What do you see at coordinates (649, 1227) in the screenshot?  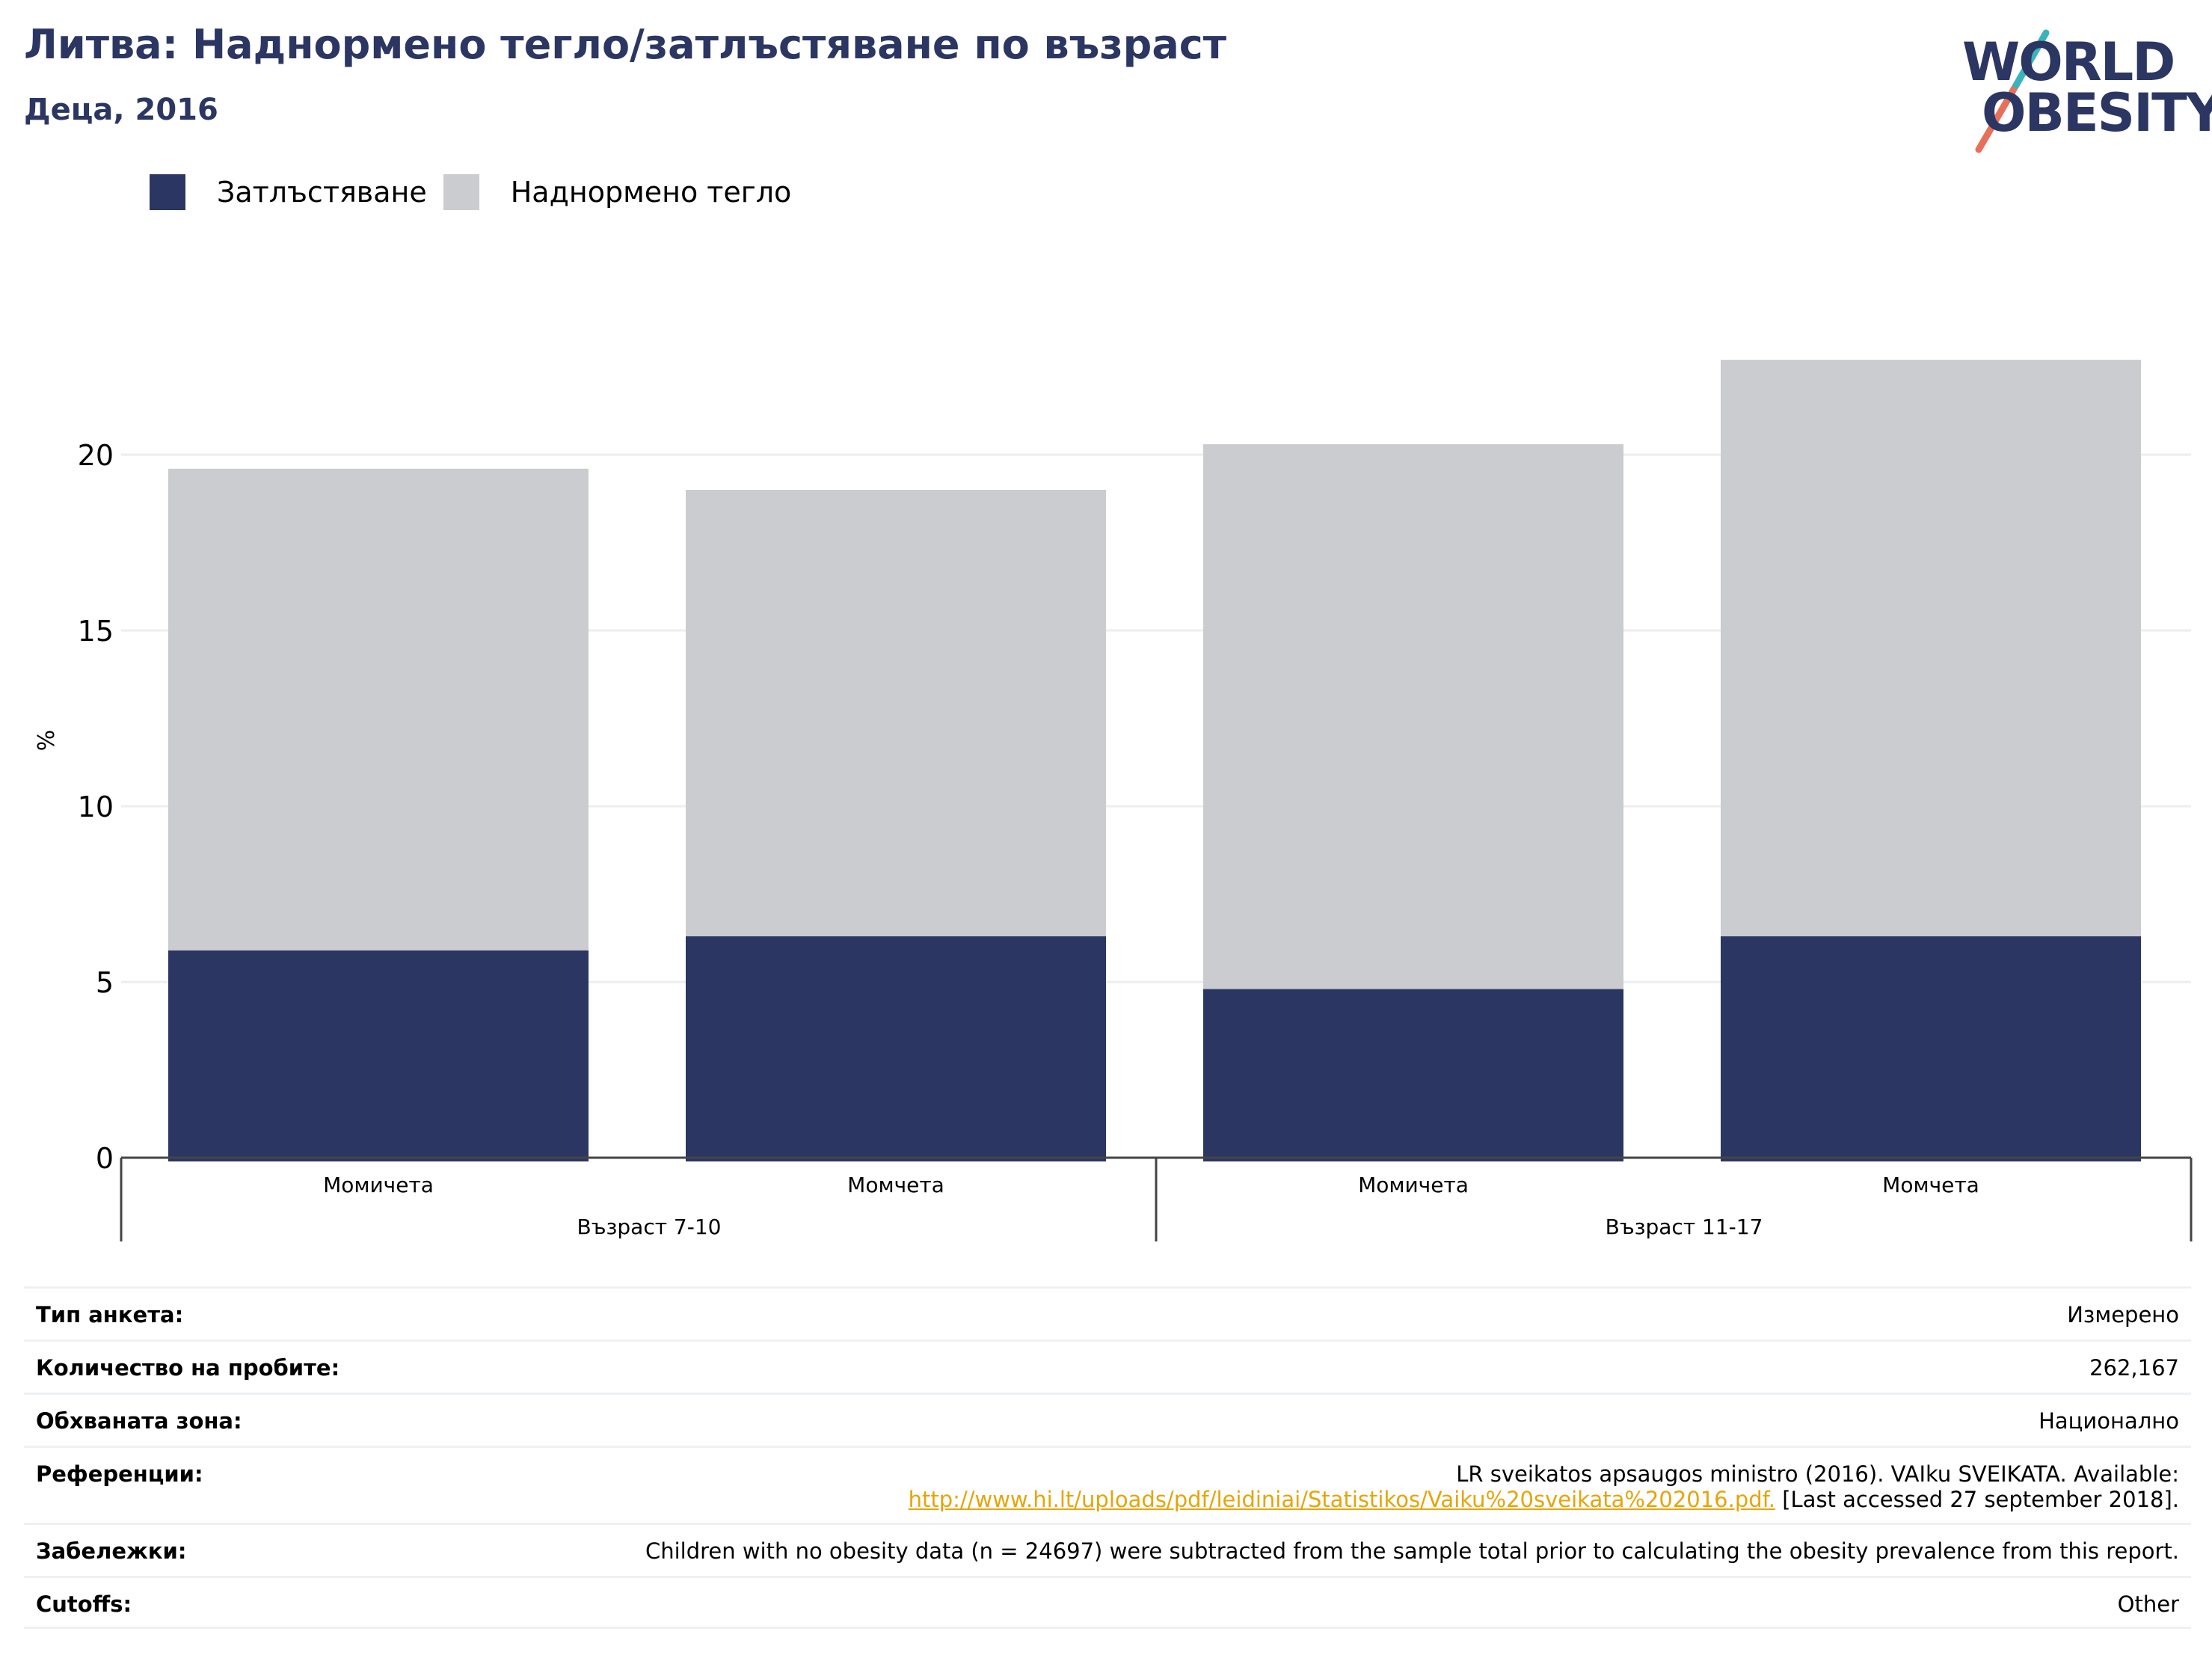 I see `x-group-label: Възраст 7-10` at bounding box center [649, 1227].